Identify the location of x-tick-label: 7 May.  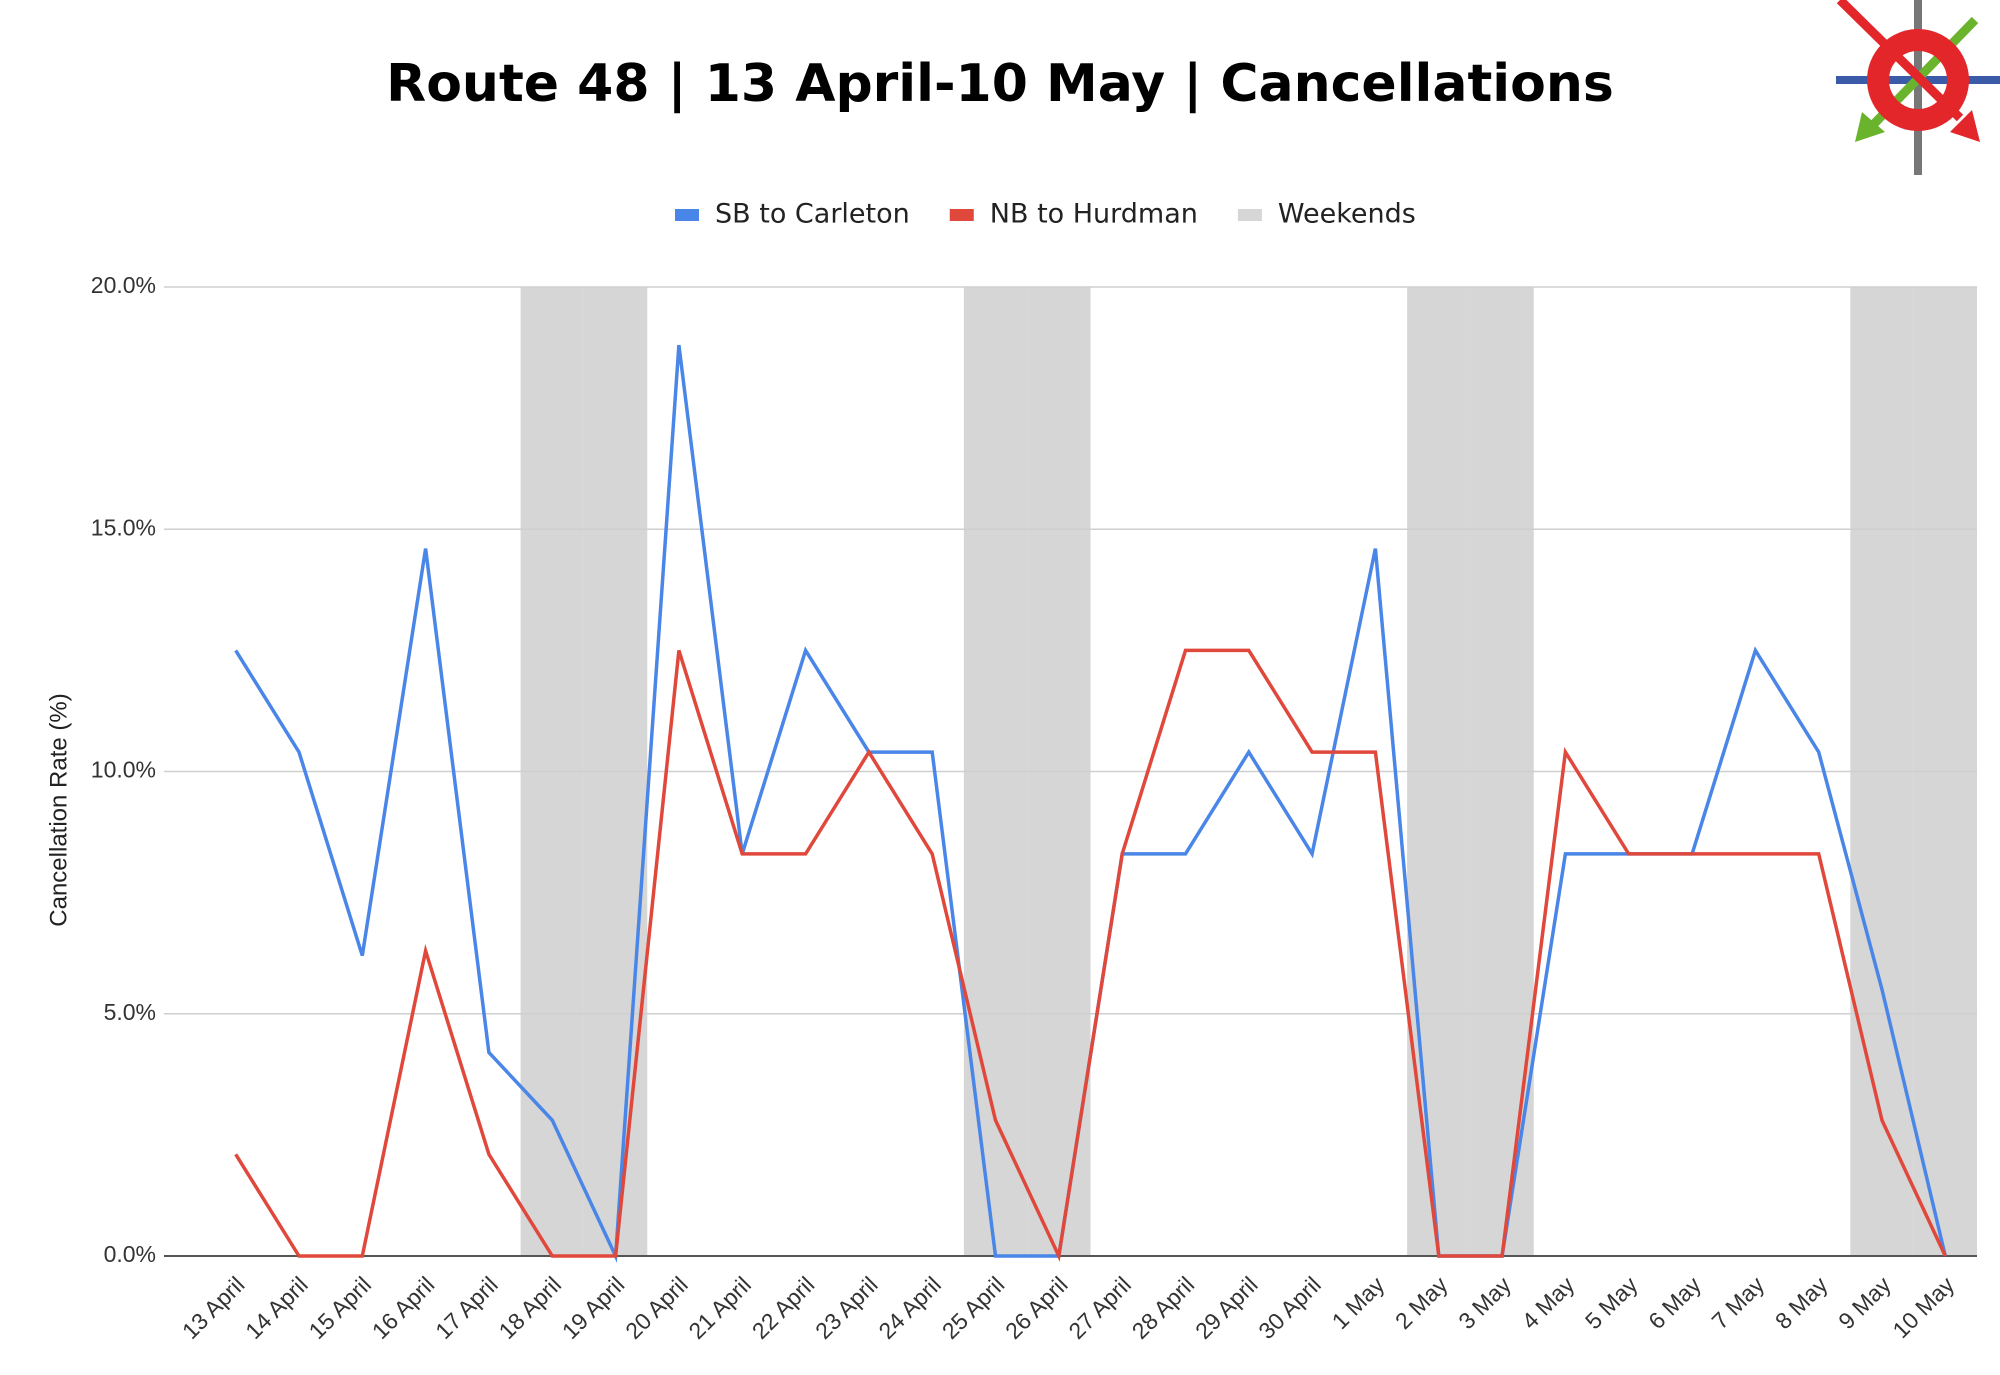
(1738, 1302).